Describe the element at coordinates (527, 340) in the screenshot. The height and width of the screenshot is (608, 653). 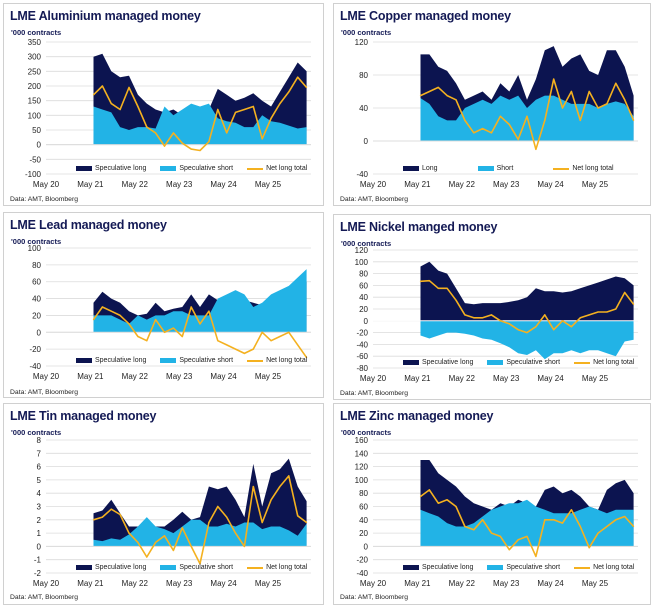
I see `area-speculative-short` at that location.